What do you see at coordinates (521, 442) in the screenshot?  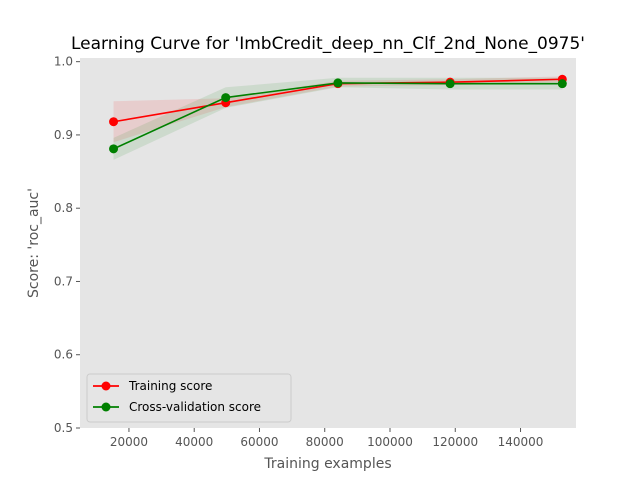 I see `x-tick-label: 140000` at bounding box center [521, 442].